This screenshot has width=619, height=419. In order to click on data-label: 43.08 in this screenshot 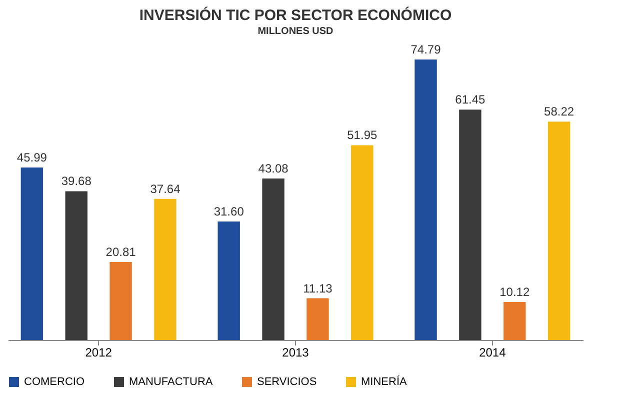, I will do `click(273, 168)`.